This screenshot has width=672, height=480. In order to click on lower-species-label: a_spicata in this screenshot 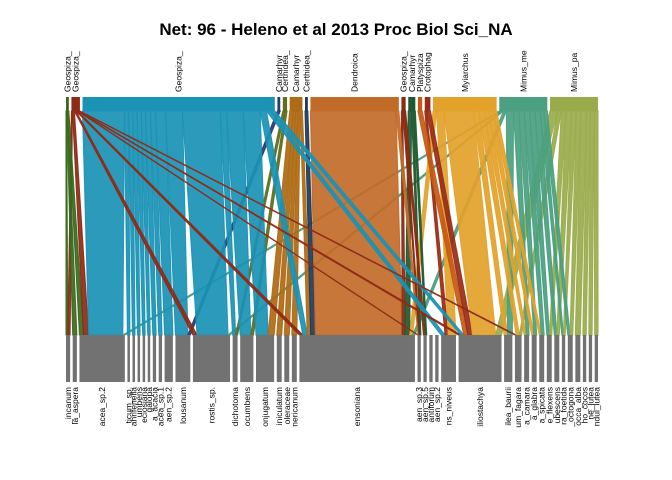, I will do `click(542, 405)`.